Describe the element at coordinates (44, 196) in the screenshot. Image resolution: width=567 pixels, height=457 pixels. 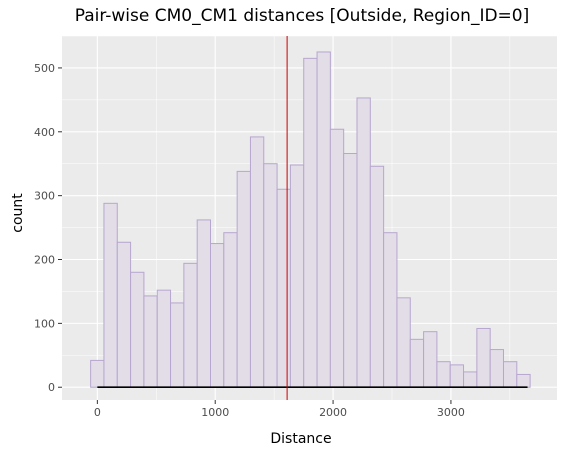
I see `y-tick-label: 300` at that location.